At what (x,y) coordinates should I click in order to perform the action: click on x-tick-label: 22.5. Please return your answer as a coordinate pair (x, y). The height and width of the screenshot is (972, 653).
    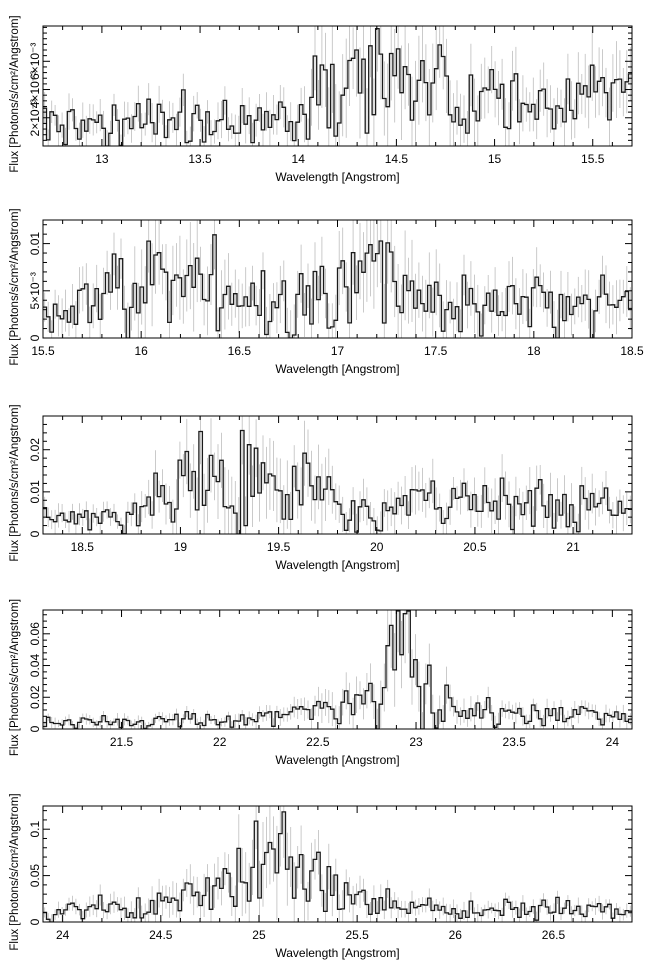
    Looking at the image, I should click on (318, 742).